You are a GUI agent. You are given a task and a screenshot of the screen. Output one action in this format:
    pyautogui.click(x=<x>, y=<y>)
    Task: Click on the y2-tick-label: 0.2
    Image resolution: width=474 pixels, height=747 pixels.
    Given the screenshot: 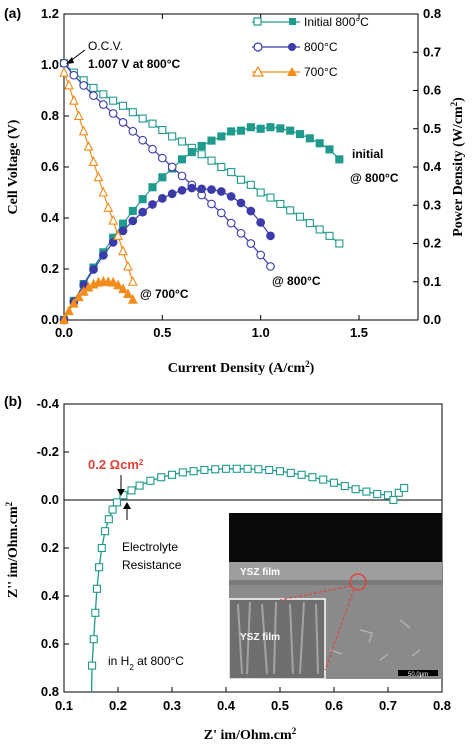 What is the action you would take?
    pyautogui.click(x=432, y=243)
    